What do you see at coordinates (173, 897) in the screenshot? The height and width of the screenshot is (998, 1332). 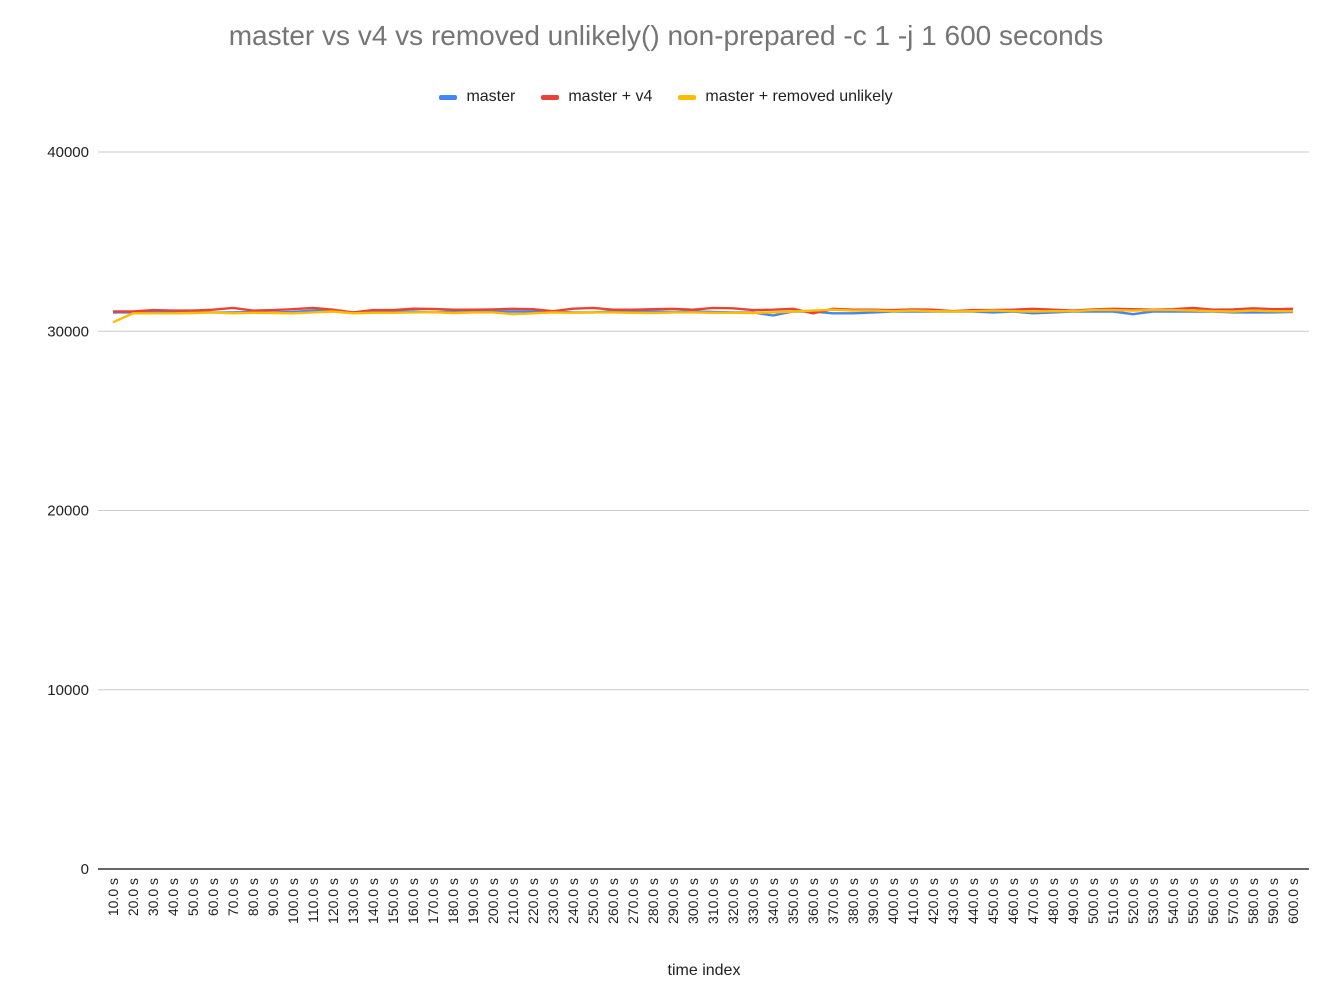 I see `x-tick-label: 40.0 s` at bounding box center [173, 897].